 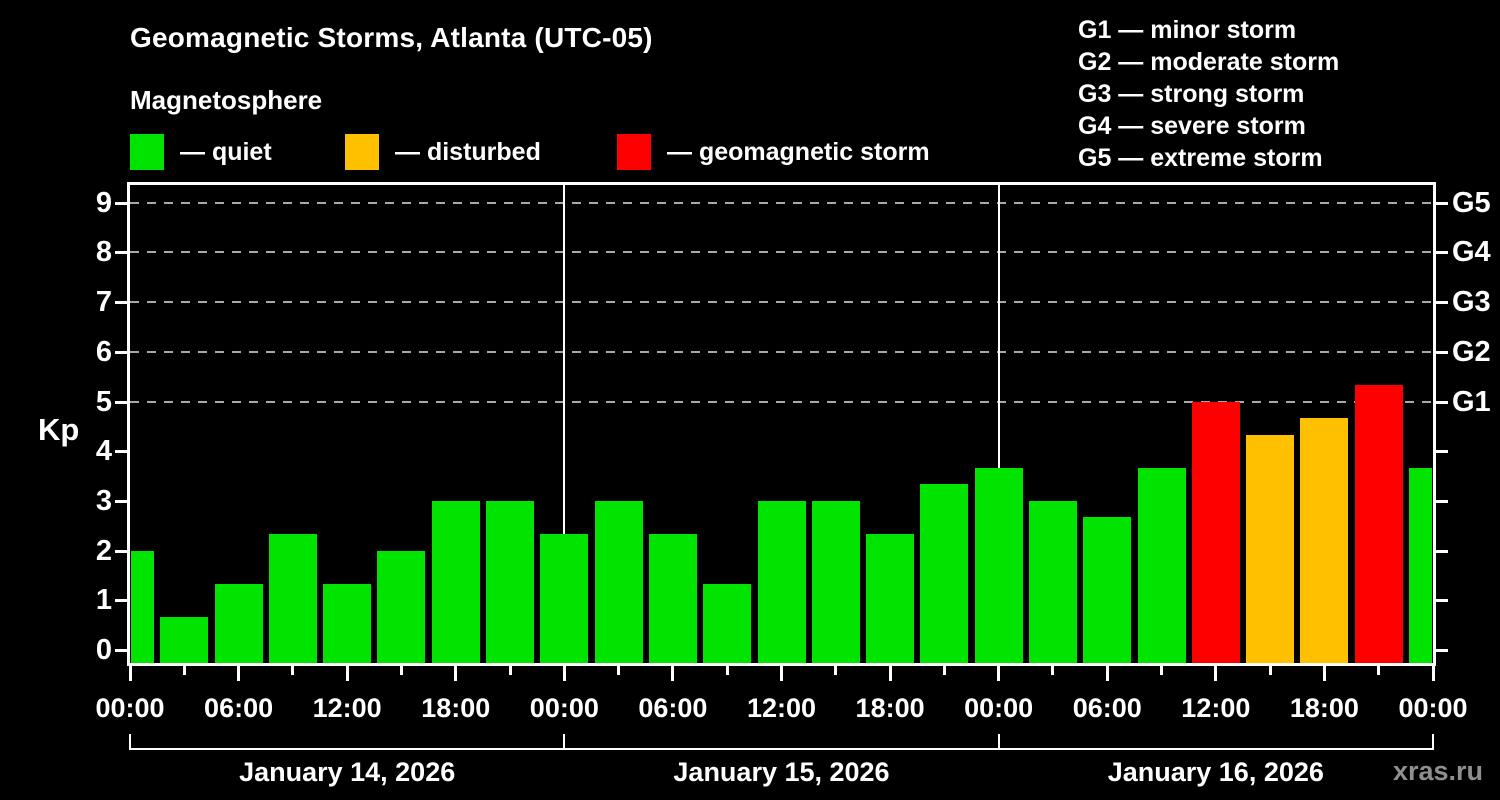 I want to click on legend-item-quiet: — quiet, so click(x=201, y=152).